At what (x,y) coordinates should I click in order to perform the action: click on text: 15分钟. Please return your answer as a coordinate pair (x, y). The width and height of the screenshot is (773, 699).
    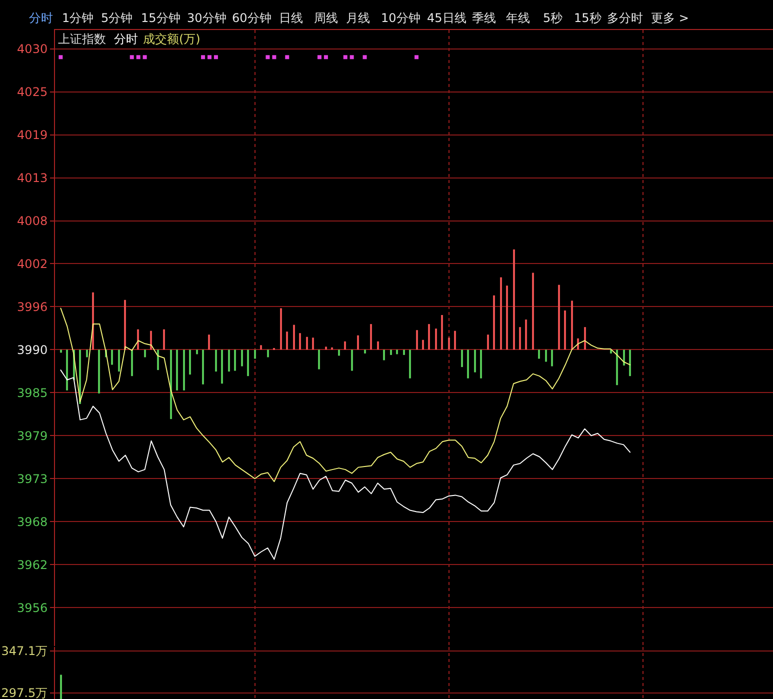
    Looking at the image, I should click on (160, 18).